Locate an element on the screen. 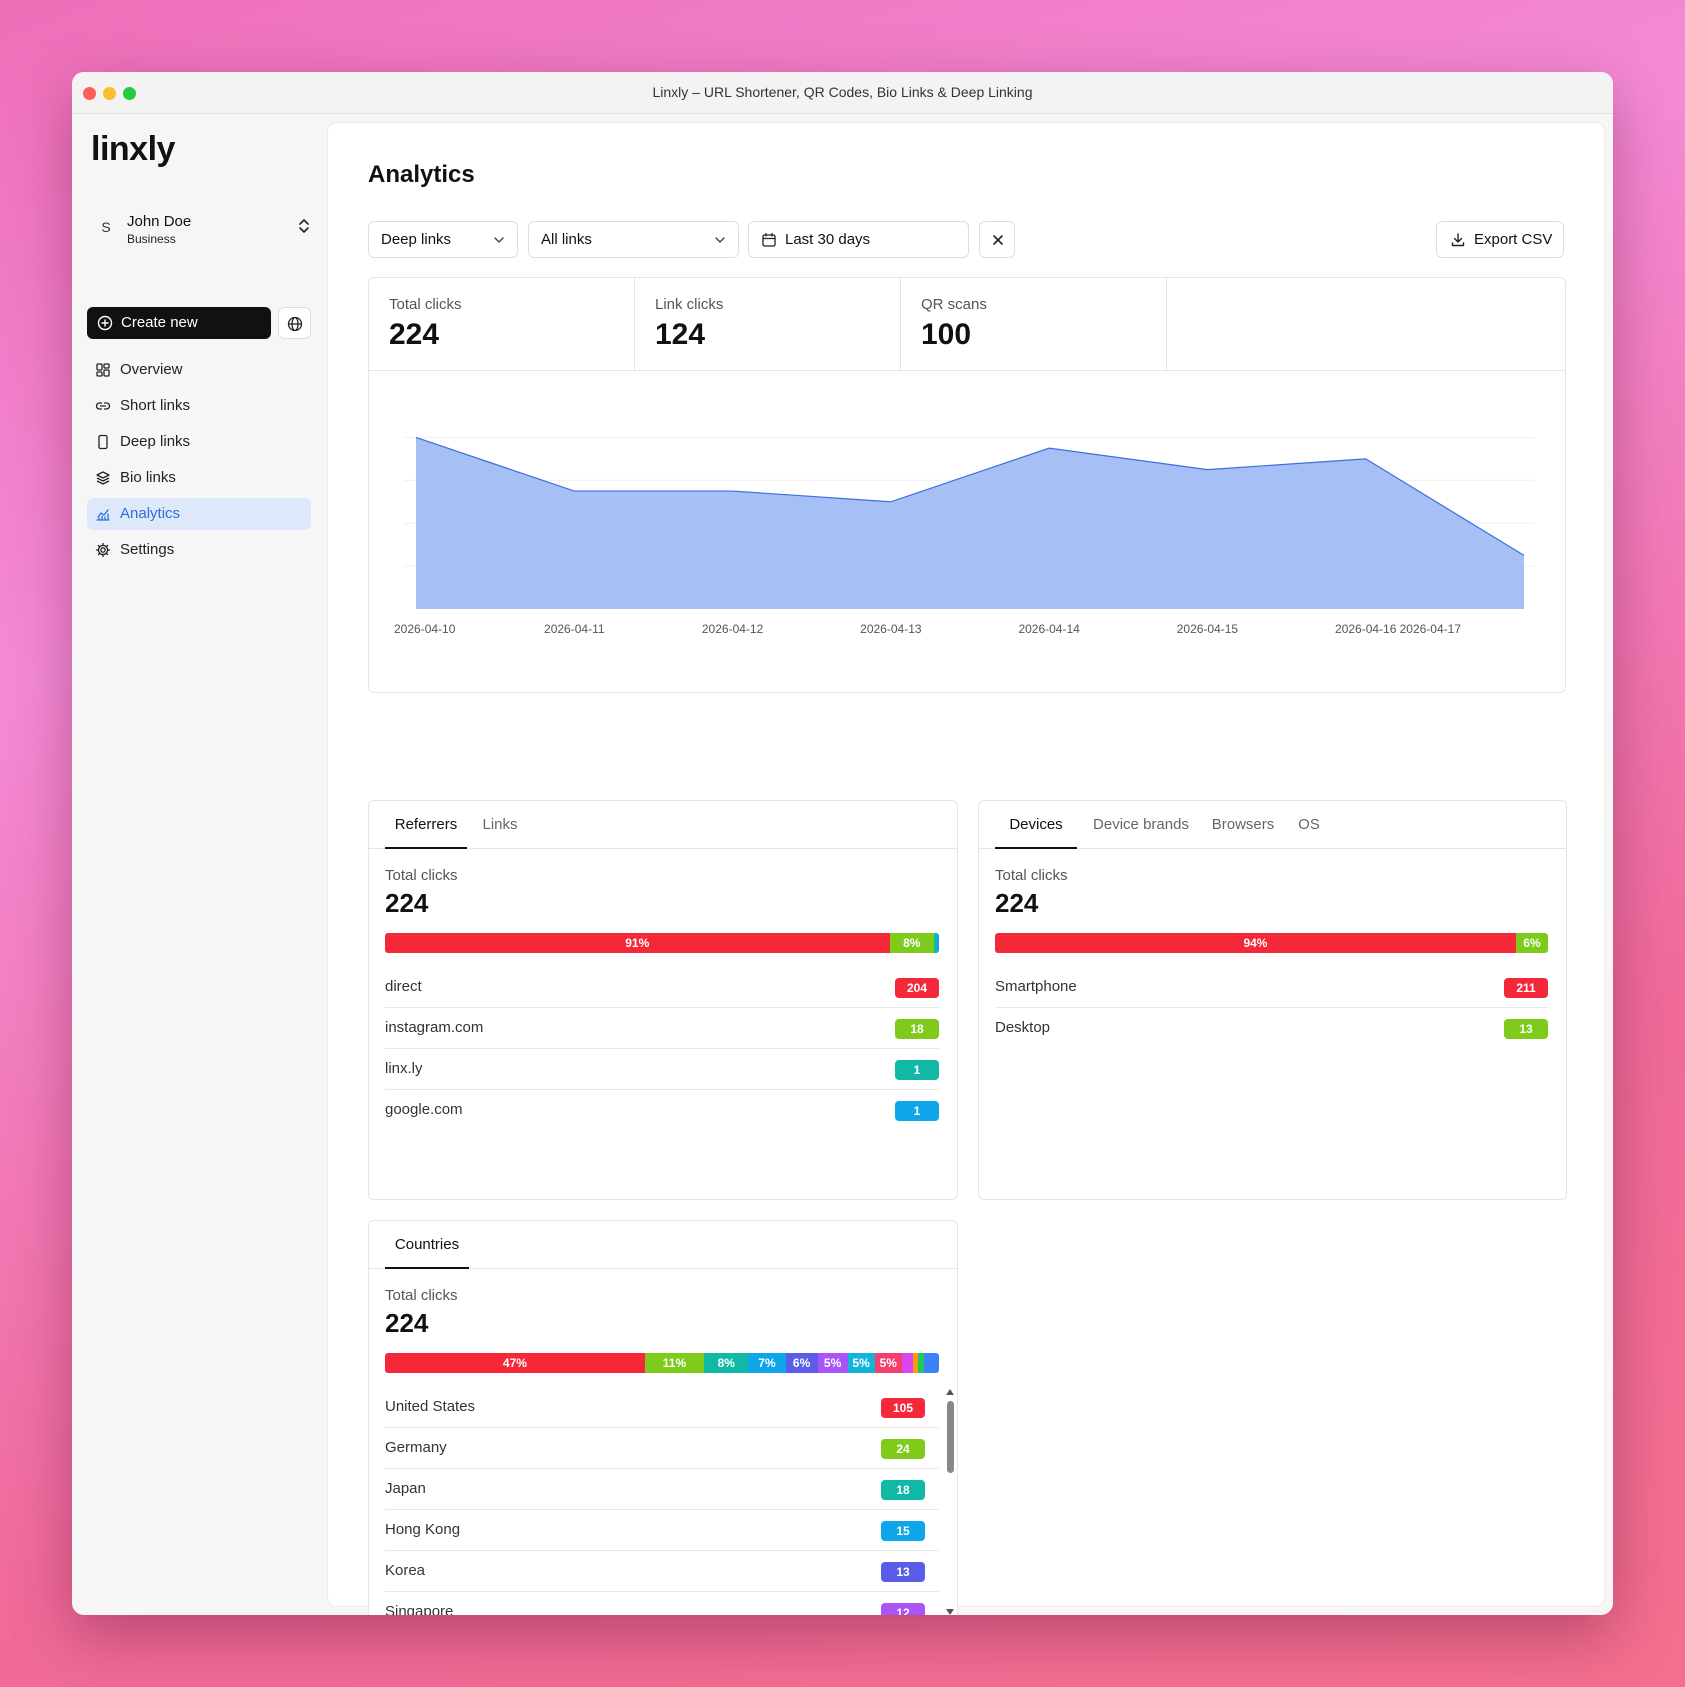  scroll-down-icon is located at coordinates (950, 1612).